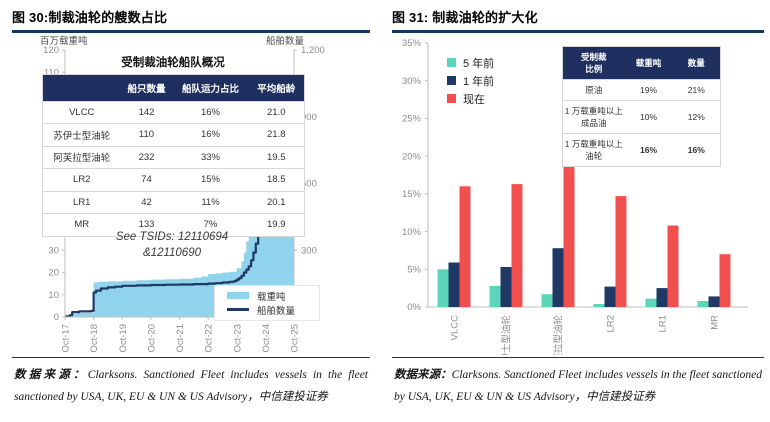 The image size is (770, 422). What do you see at coordinates (593, 89) in the screenshot?
I see `ratio-table-cell: 原油` at bounding box center [593, 89].